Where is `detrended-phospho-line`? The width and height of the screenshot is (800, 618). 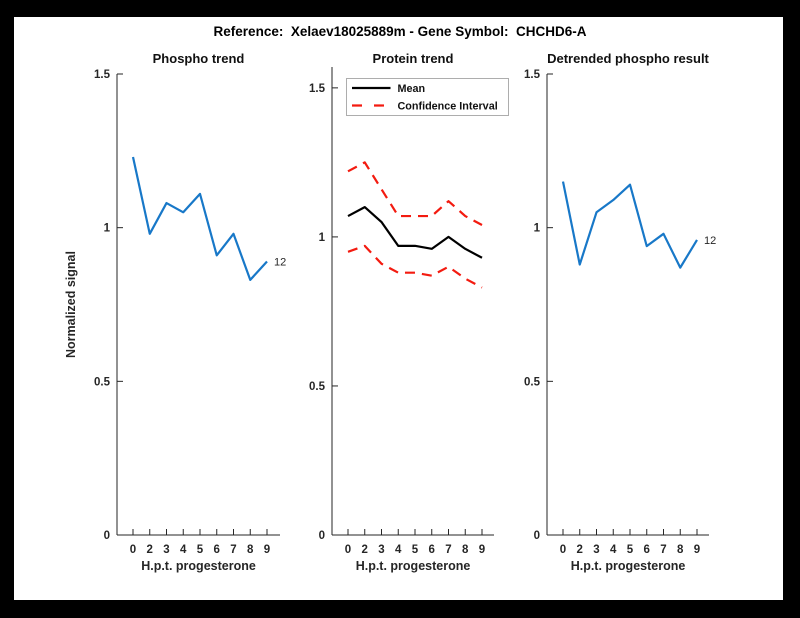 detrended-phospho-line is located at coordinates (629, 225).